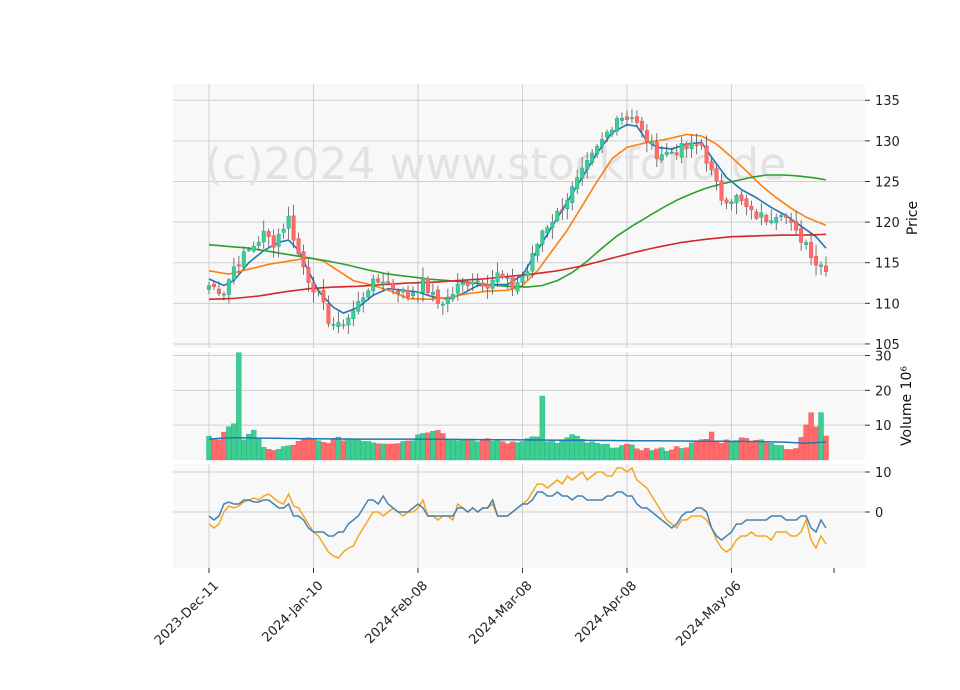  I want to click on y-tick-label: 10, so click(883, 473).